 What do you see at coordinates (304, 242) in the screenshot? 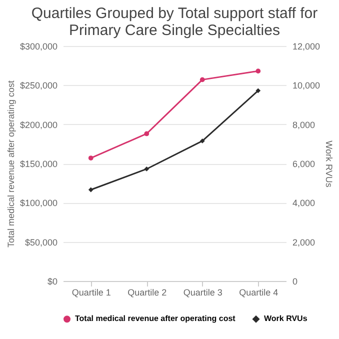
I see `y2-tick-label: 2,000` at bounding box center [304, 242].